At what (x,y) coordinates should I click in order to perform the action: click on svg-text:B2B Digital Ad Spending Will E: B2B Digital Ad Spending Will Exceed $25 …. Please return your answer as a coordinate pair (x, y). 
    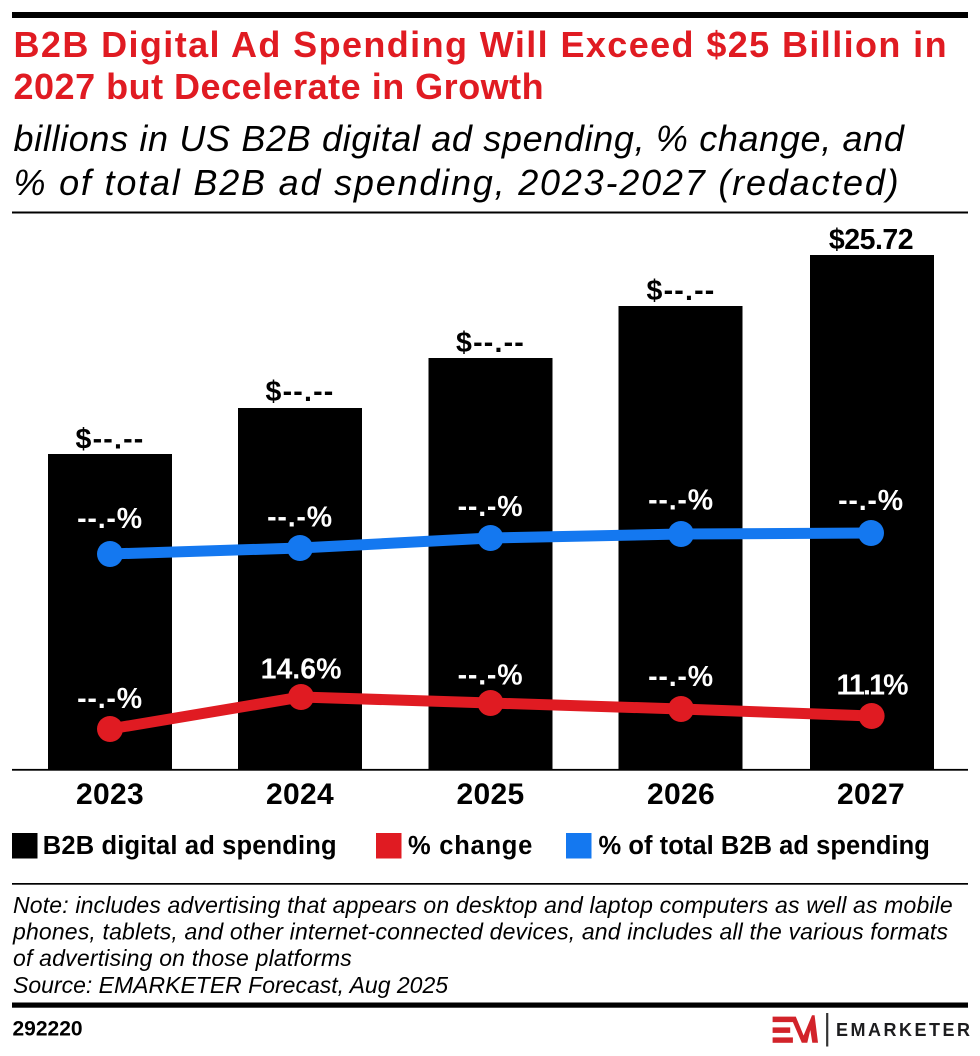
    Looking at the image, I should click on (481, 44).